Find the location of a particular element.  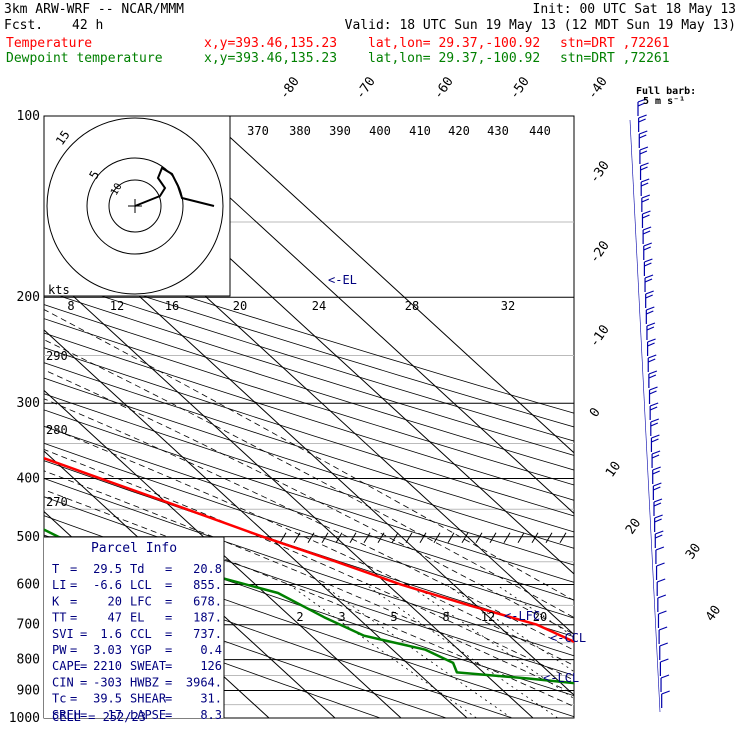

lcl-label: <-LCL is located at coordinates (561, 678).